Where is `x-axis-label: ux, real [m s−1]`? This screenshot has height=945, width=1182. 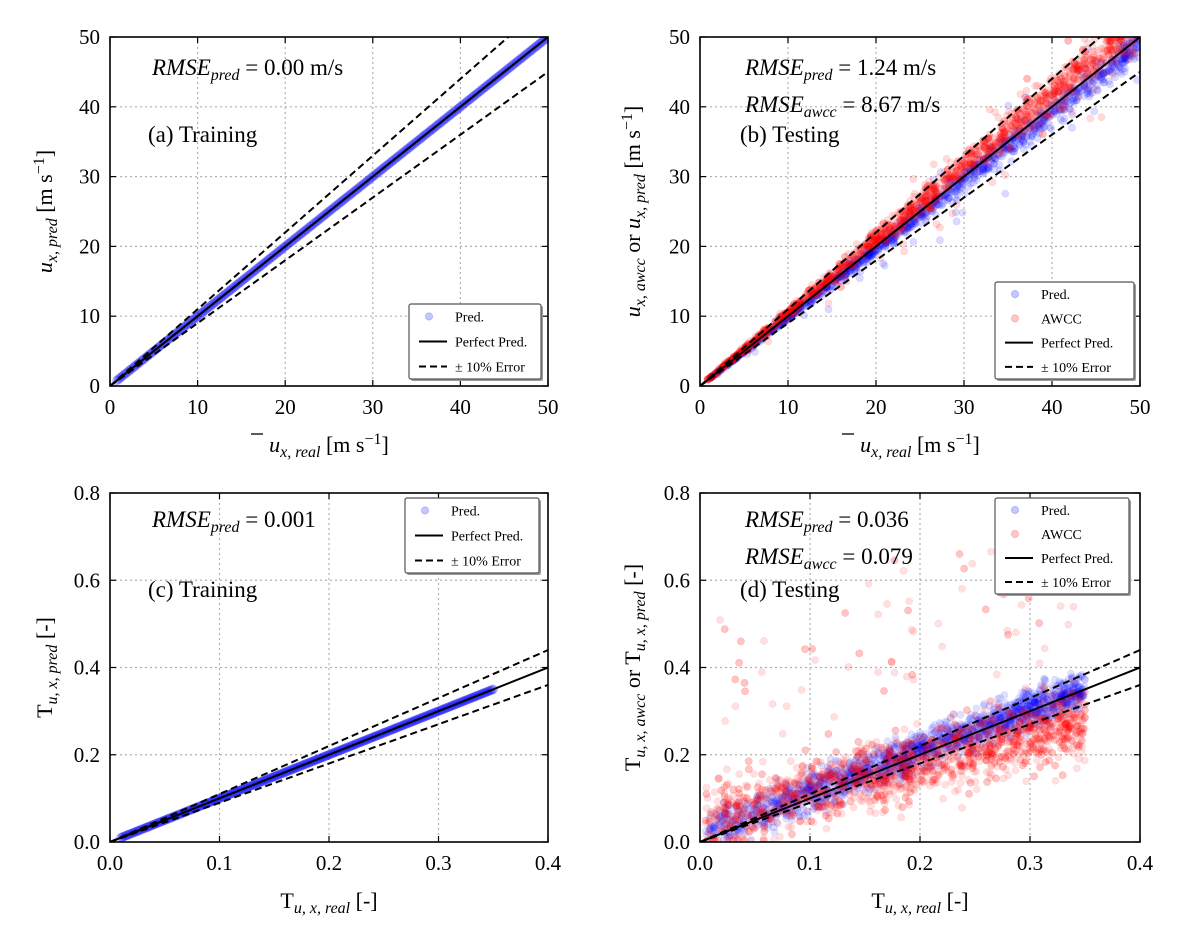 x-axis-label: ux, real [m s−1] is located at coordinates (329, 446).